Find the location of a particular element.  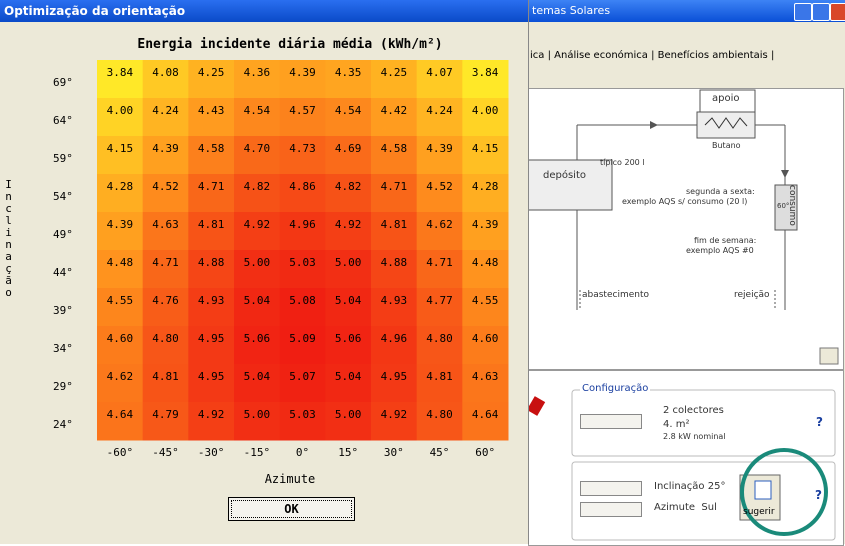

cell-label: 4.81 is located at coordinates (165, 376).